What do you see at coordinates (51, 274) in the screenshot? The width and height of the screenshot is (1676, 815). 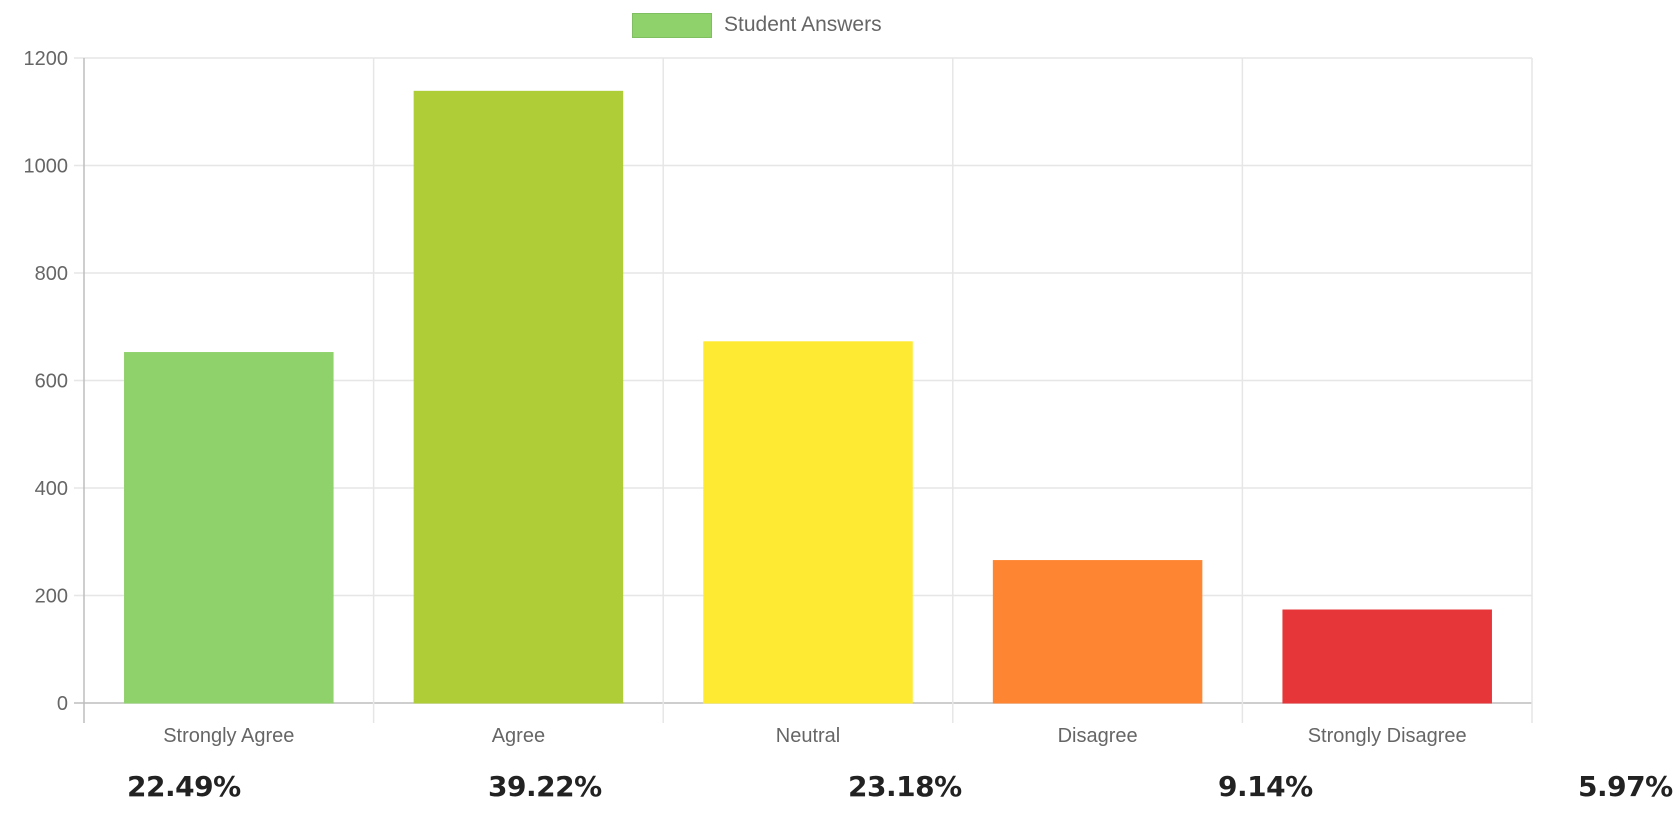 I see `y-tick-label: 800` at bounding box center [51, 274].